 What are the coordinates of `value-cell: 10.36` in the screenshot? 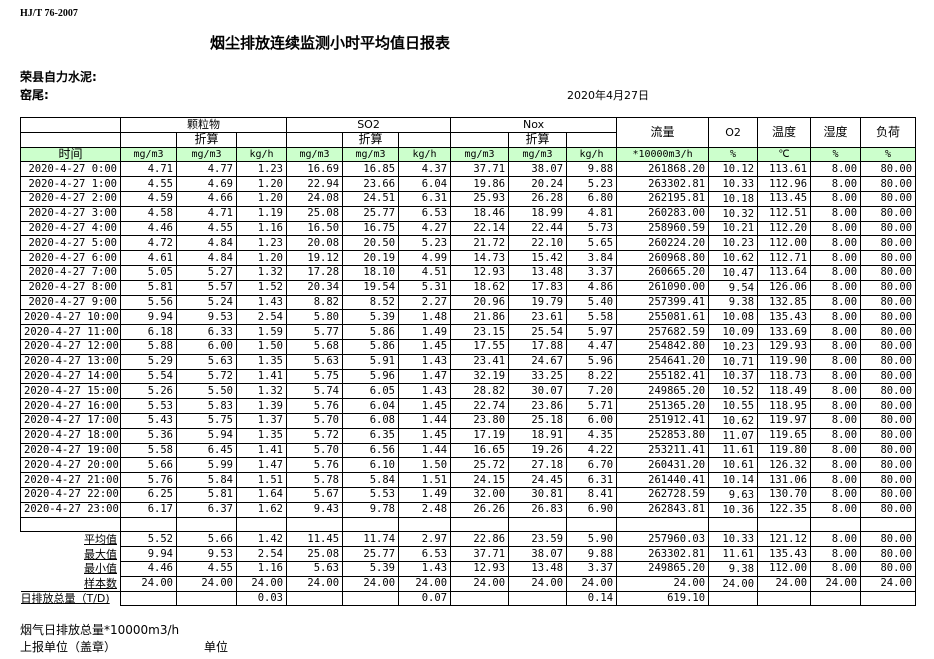 It's located at (733, 509).